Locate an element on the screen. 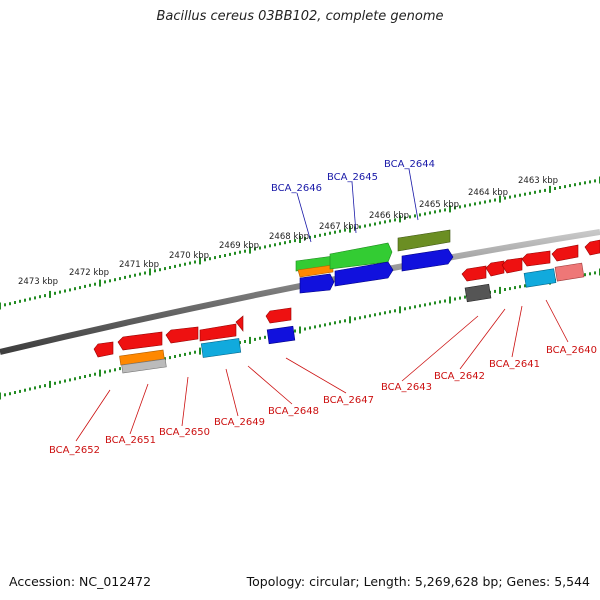 This screenshot has height=600, width=600. reverse-genes is located at coordinates (194, 340).